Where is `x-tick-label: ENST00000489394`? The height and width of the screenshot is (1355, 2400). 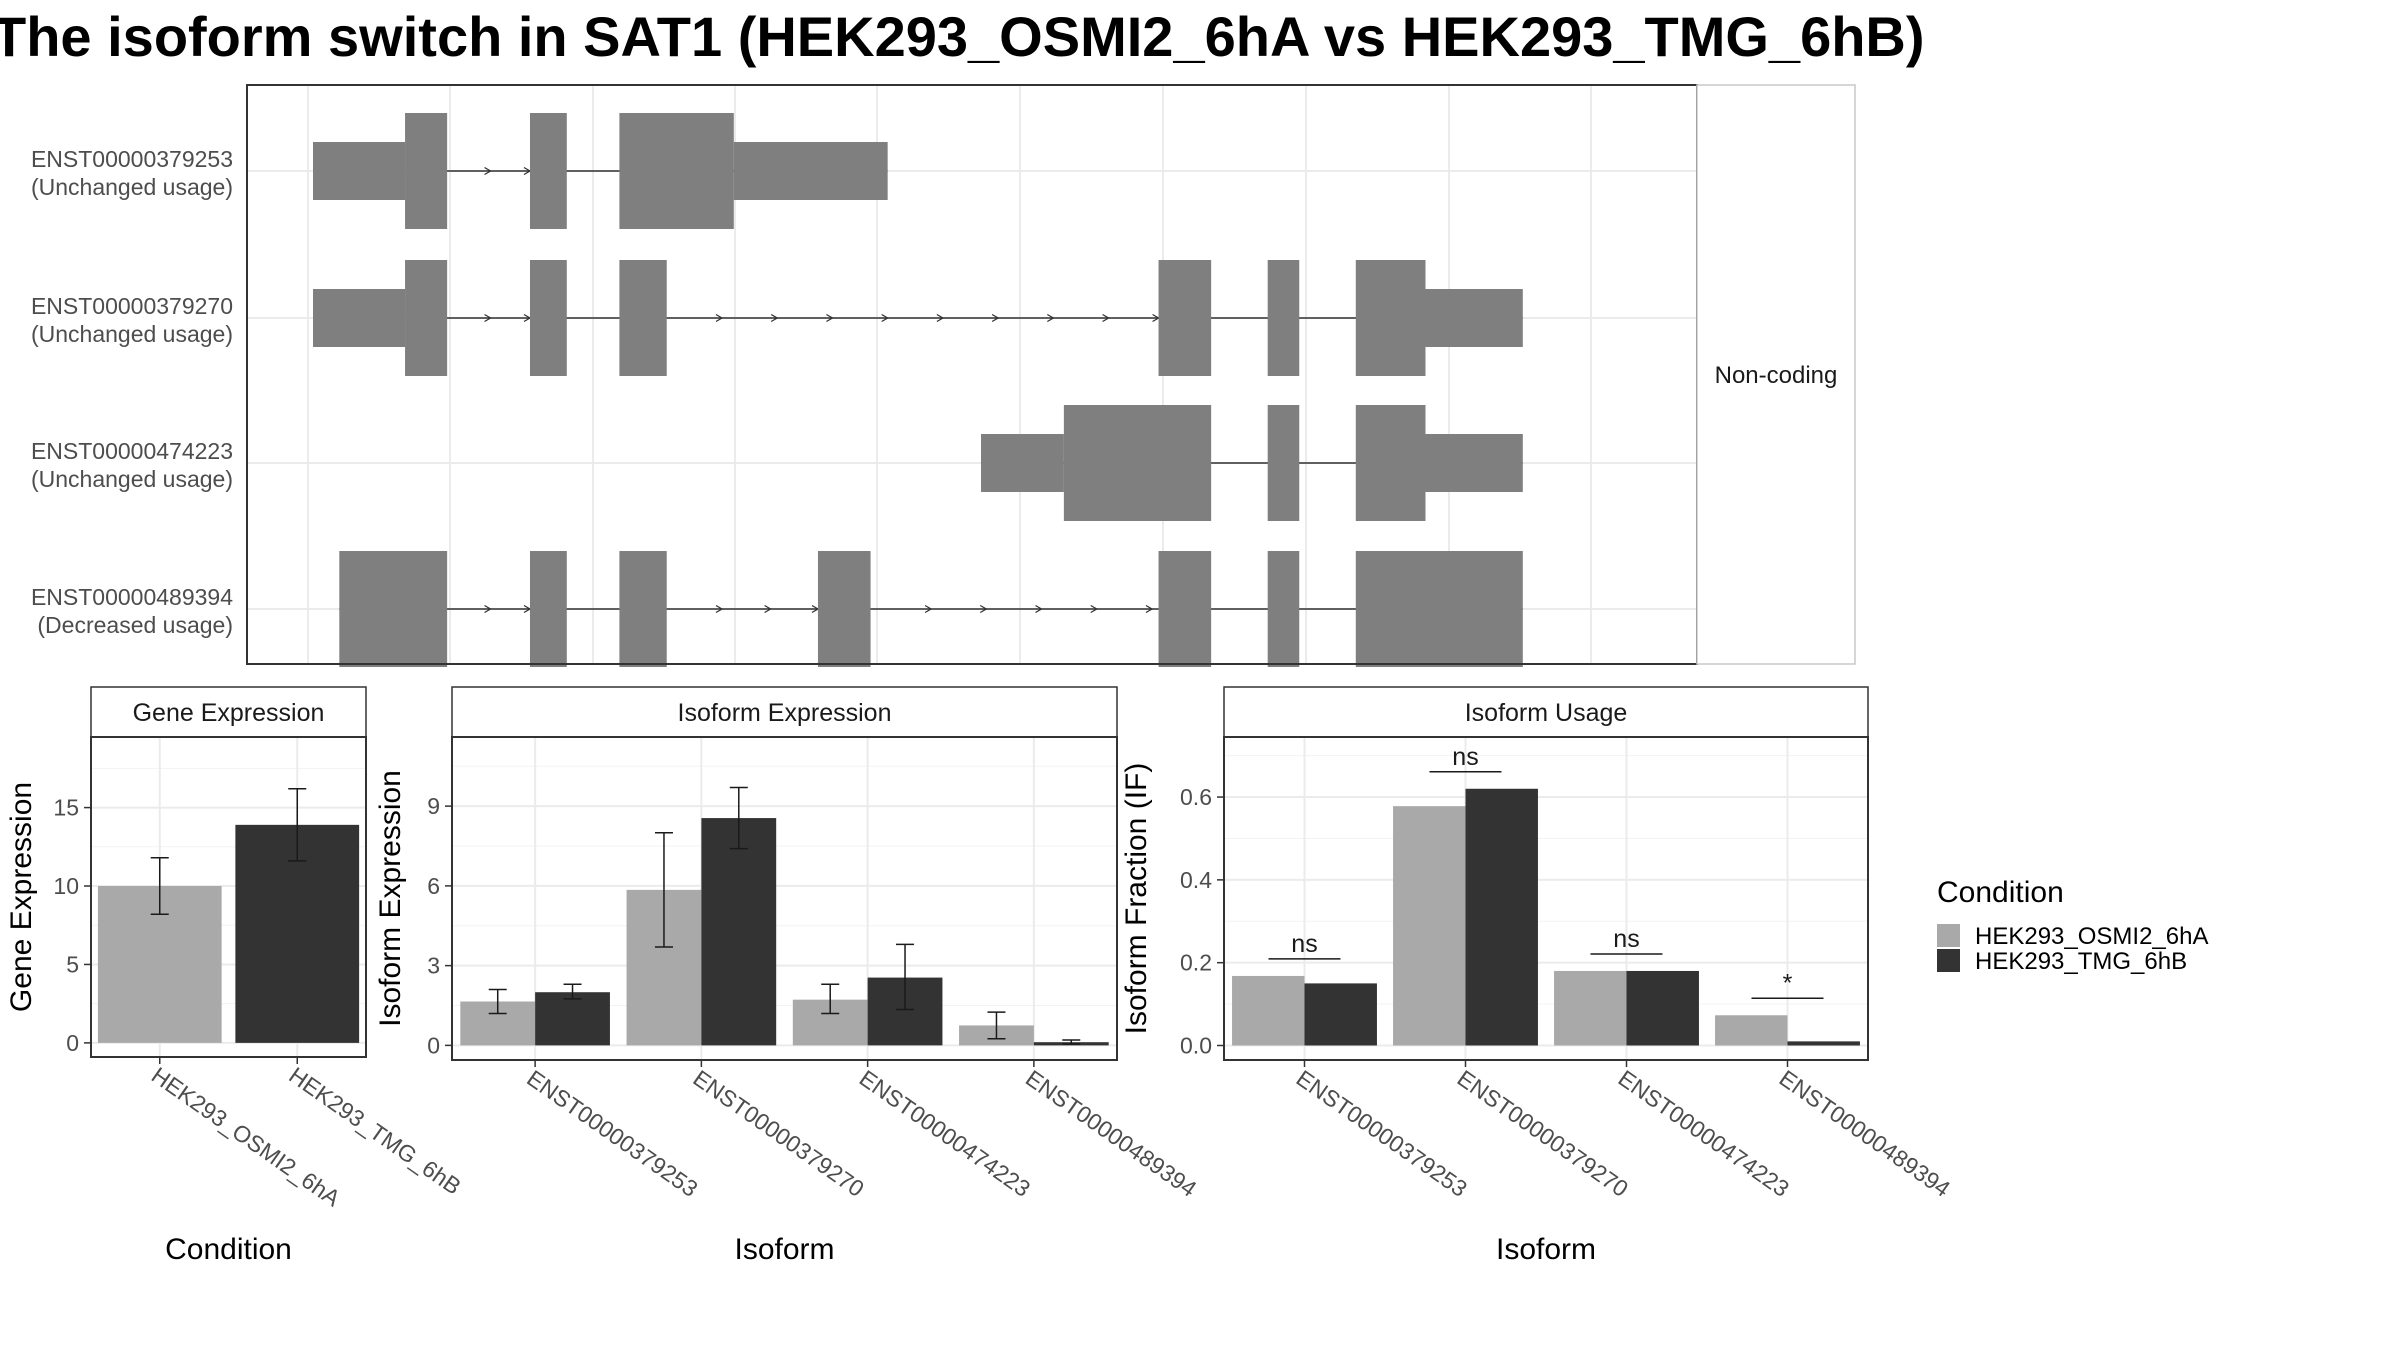 x-tick-label: ENST00000489394 is located at coordinates (1865, 1133).